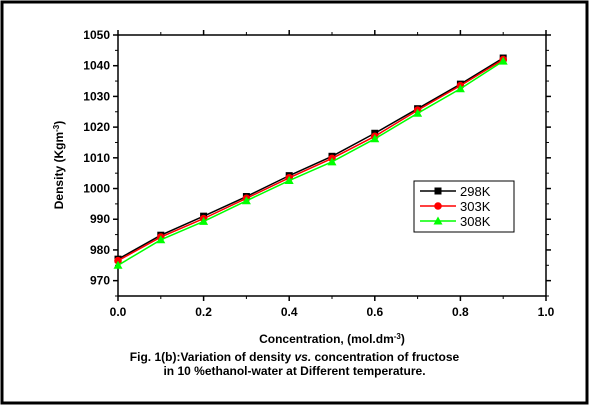 This screenshot has height=405, width=589. Describe the element at coordinates (475, 206) in the screenshot. I see `legend-label-303K: 303K` at that location.